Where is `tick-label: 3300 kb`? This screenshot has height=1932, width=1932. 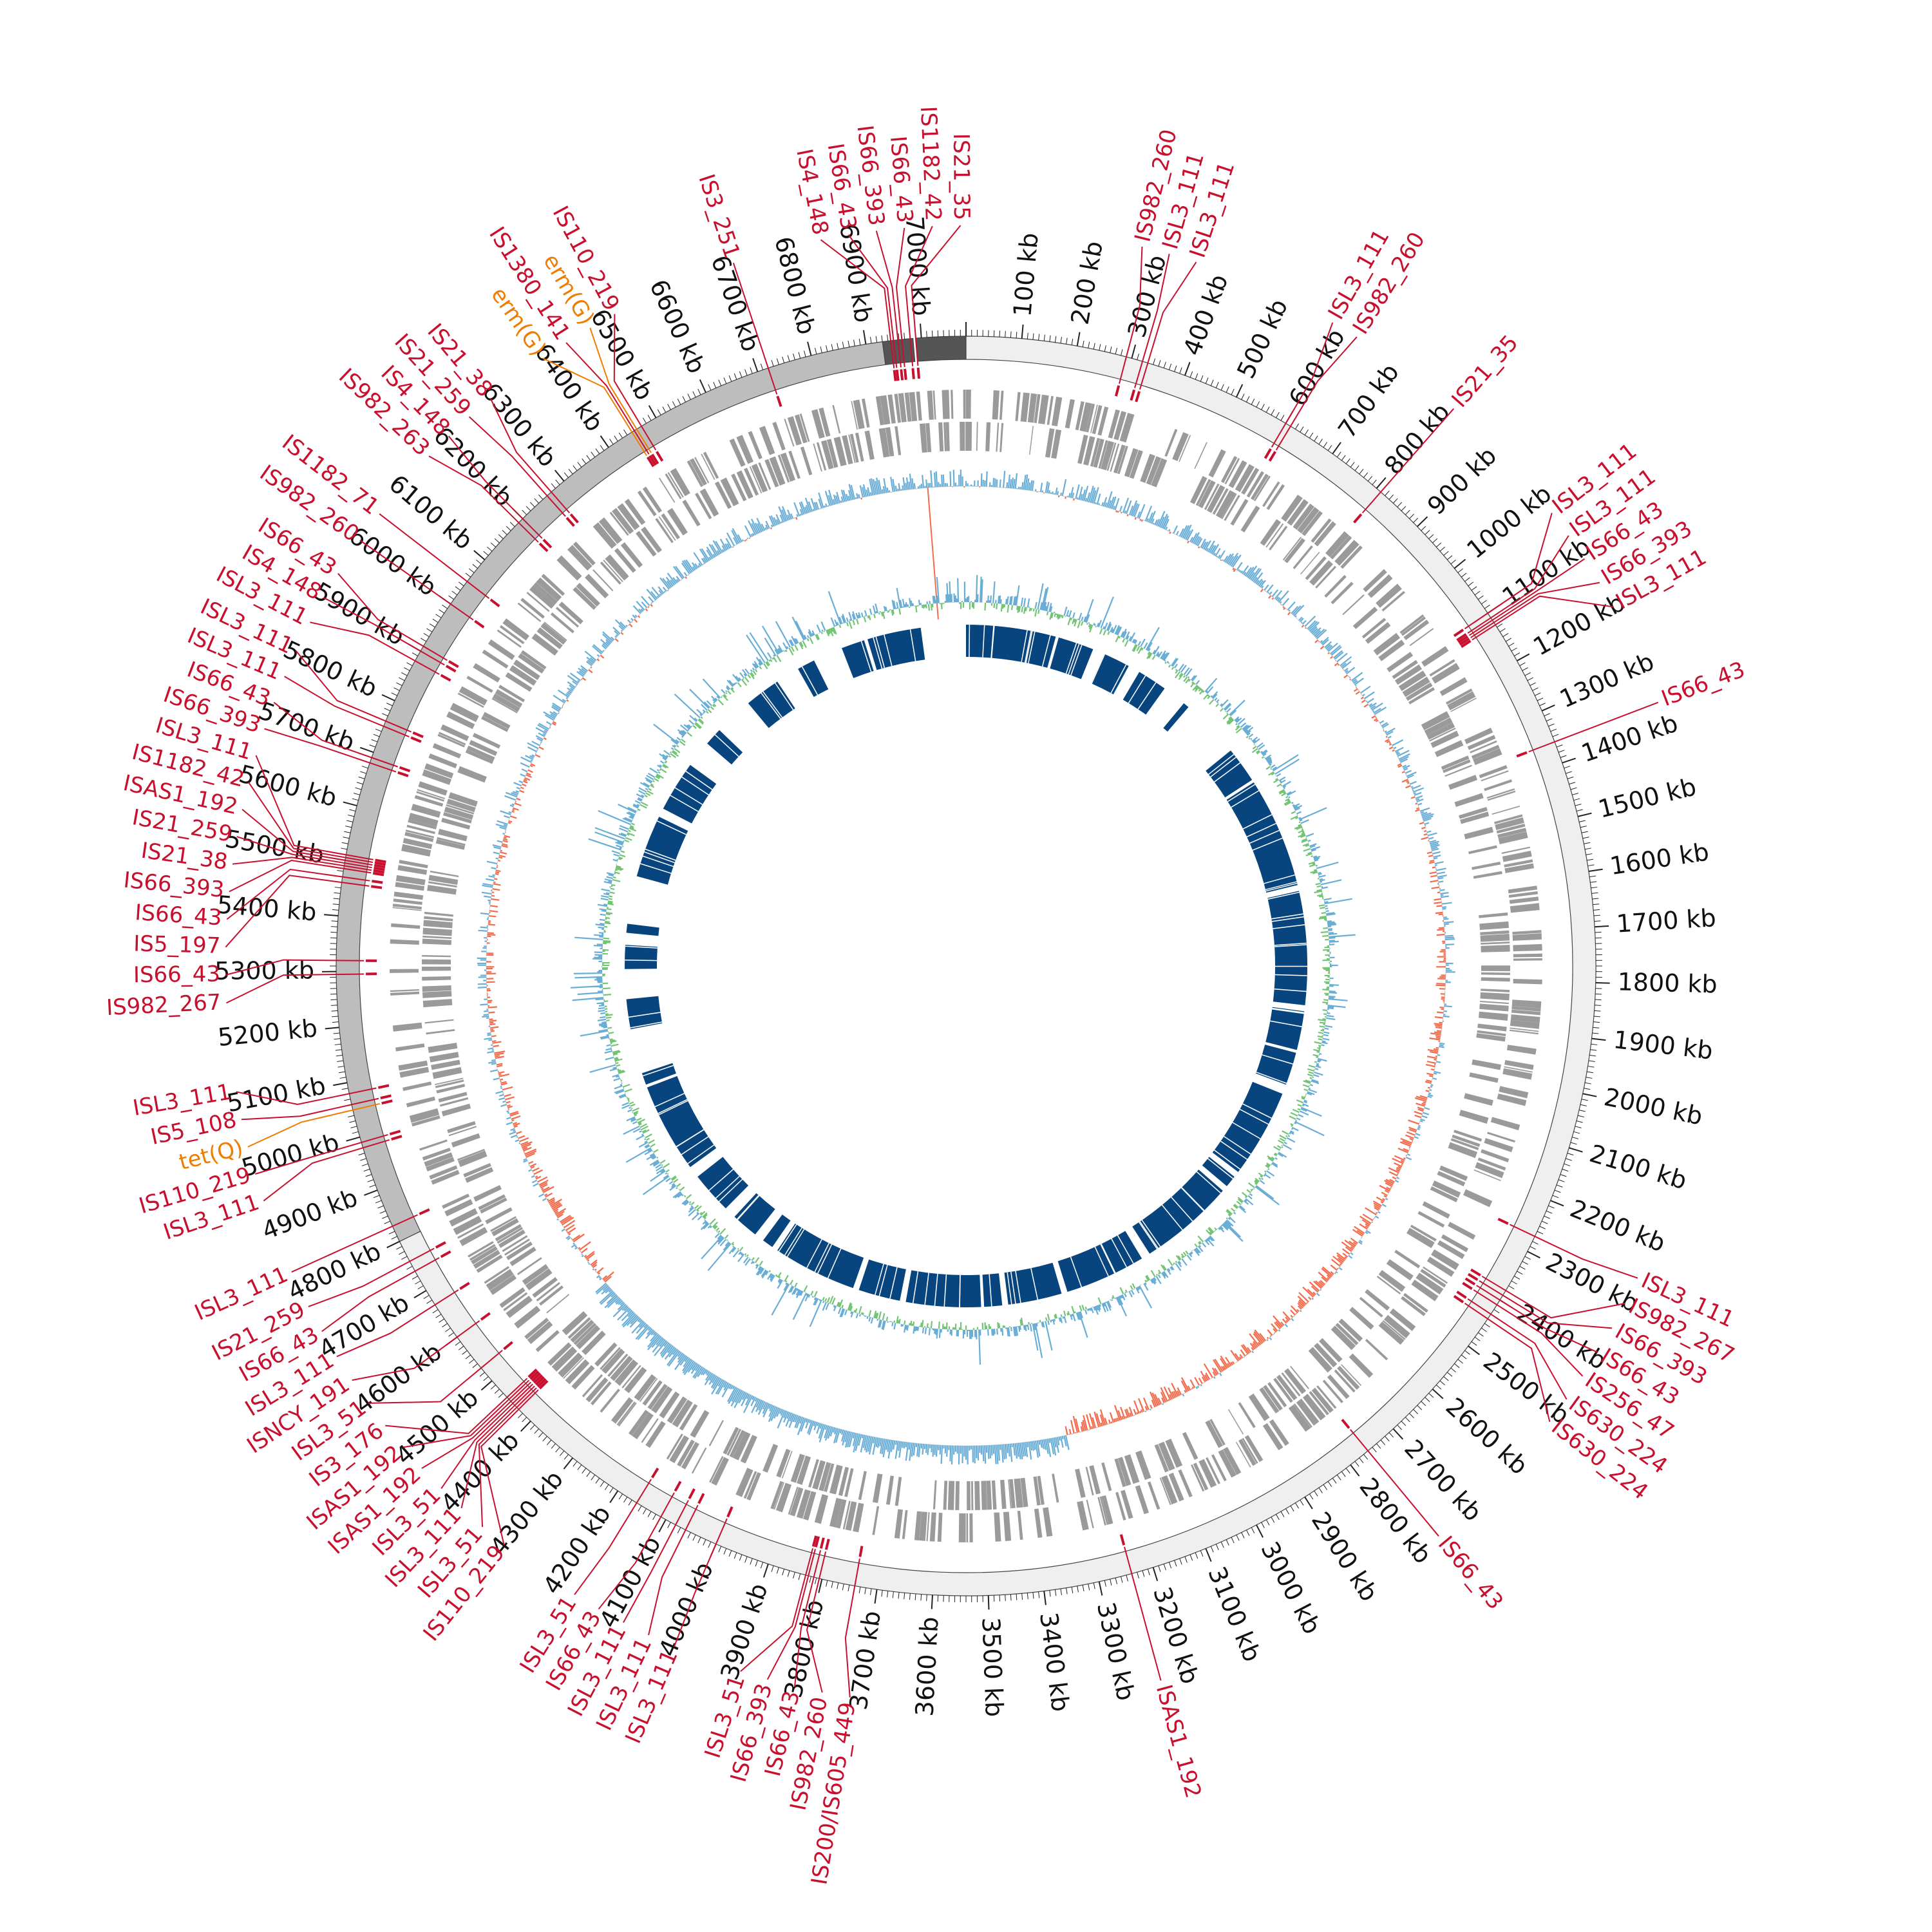 tick-label: 3300 kb is located at coordinates (1116, 1651).